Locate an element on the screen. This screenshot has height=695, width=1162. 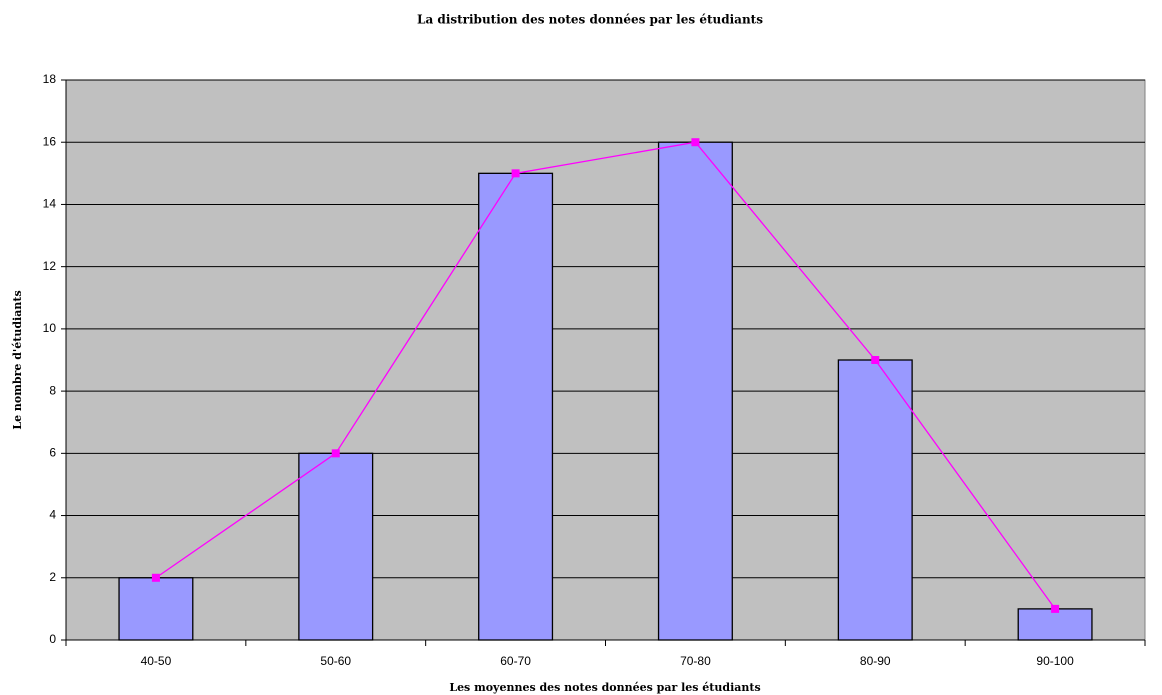
y-tick-label: 10 is located at coordinates (50, 328).